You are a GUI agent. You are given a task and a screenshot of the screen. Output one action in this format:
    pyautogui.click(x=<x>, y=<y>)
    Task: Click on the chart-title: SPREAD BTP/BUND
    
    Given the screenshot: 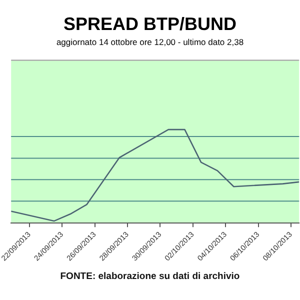 What is the action you would take?
    pyautogui.click(x=150, y=24)
    